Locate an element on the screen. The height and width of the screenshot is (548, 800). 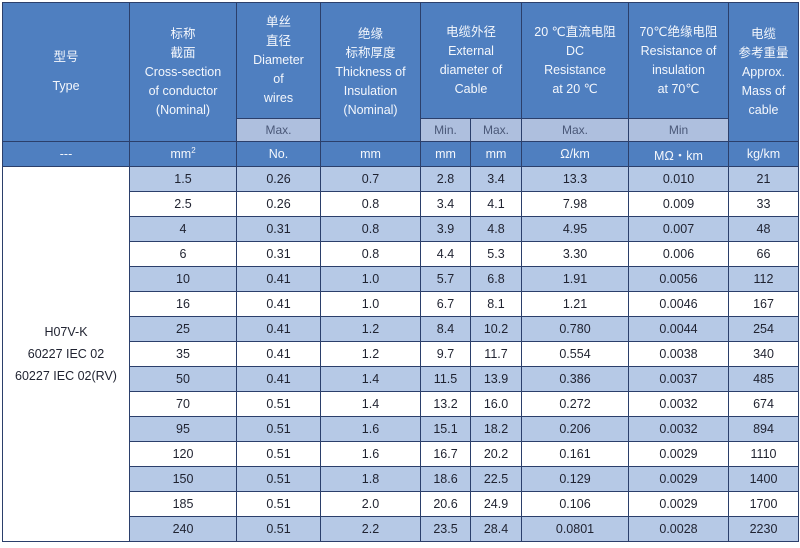
table-row: 240 0.51 2.2 23.5 28.4 0.0801 0.0028 2230 is located at coordinates (401, 529).